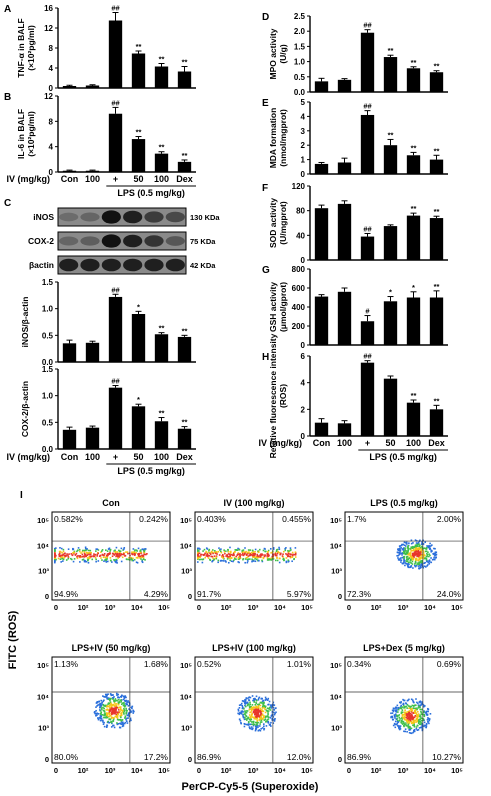  Describe the element at coordinates (48, 8) in the screenshot. I see `y-tick-label: 16` at that location.